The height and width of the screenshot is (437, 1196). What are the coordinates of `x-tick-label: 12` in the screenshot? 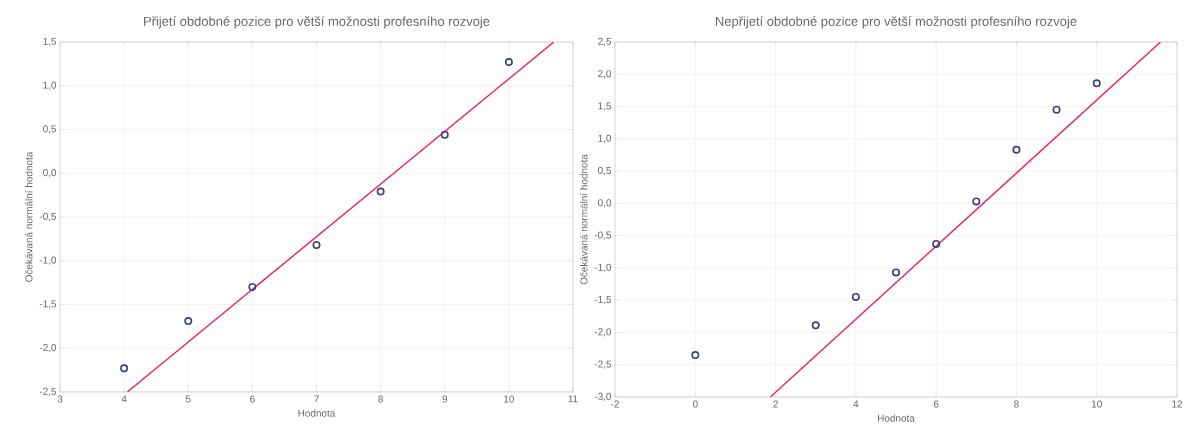 It's located at (1177, 404).